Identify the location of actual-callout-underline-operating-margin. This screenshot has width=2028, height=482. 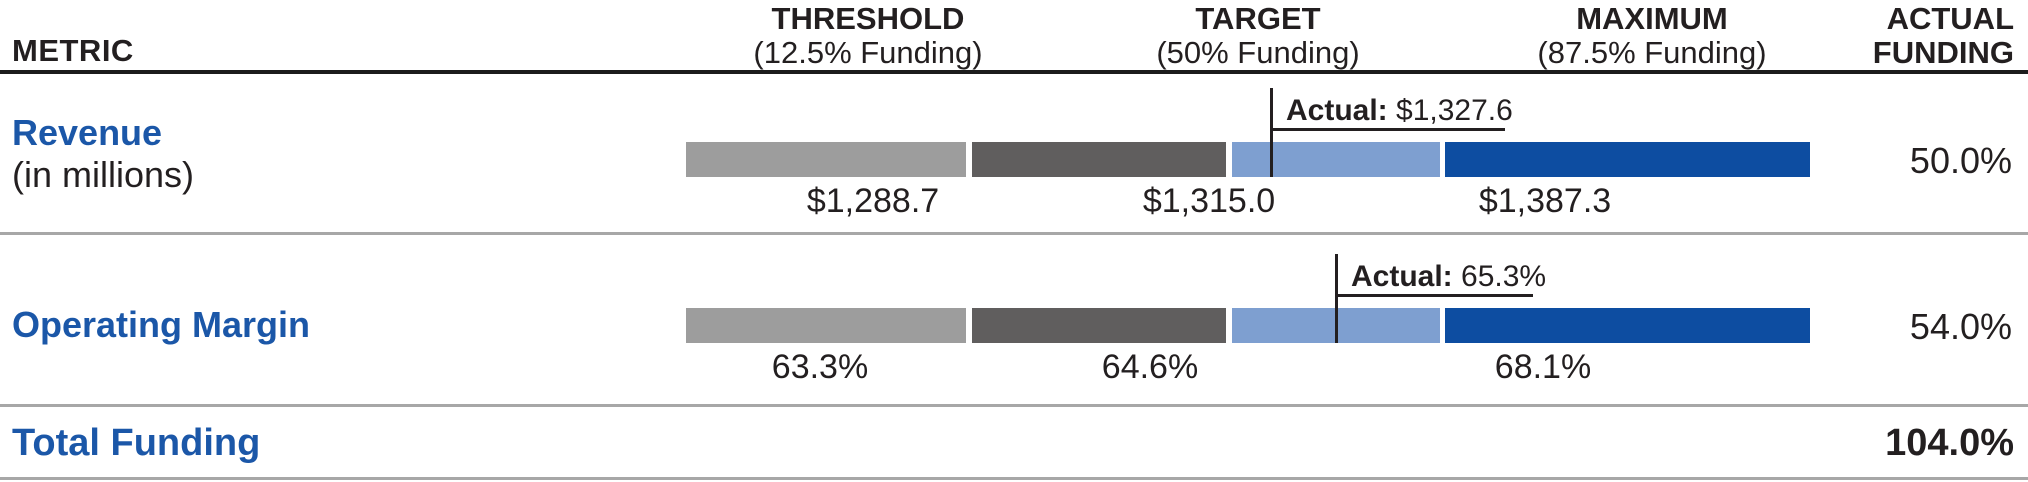
(1434, 295).